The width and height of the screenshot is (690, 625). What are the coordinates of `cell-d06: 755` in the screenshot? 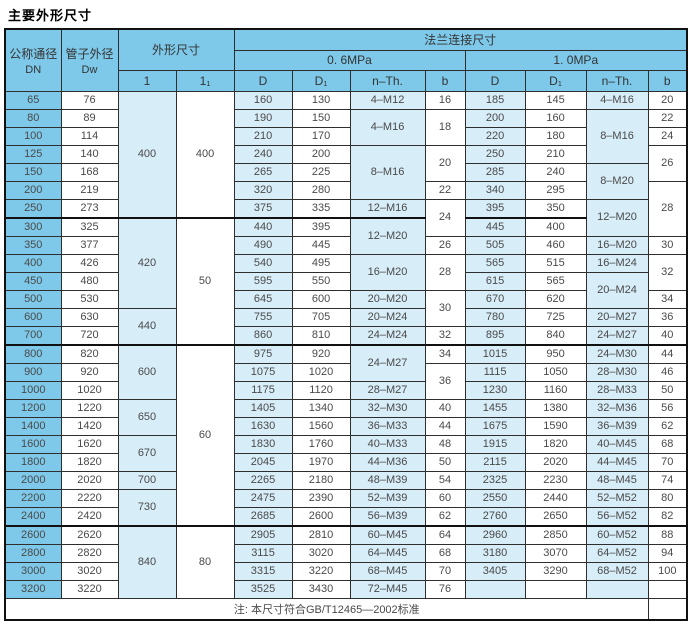 It's located at (263, 317).